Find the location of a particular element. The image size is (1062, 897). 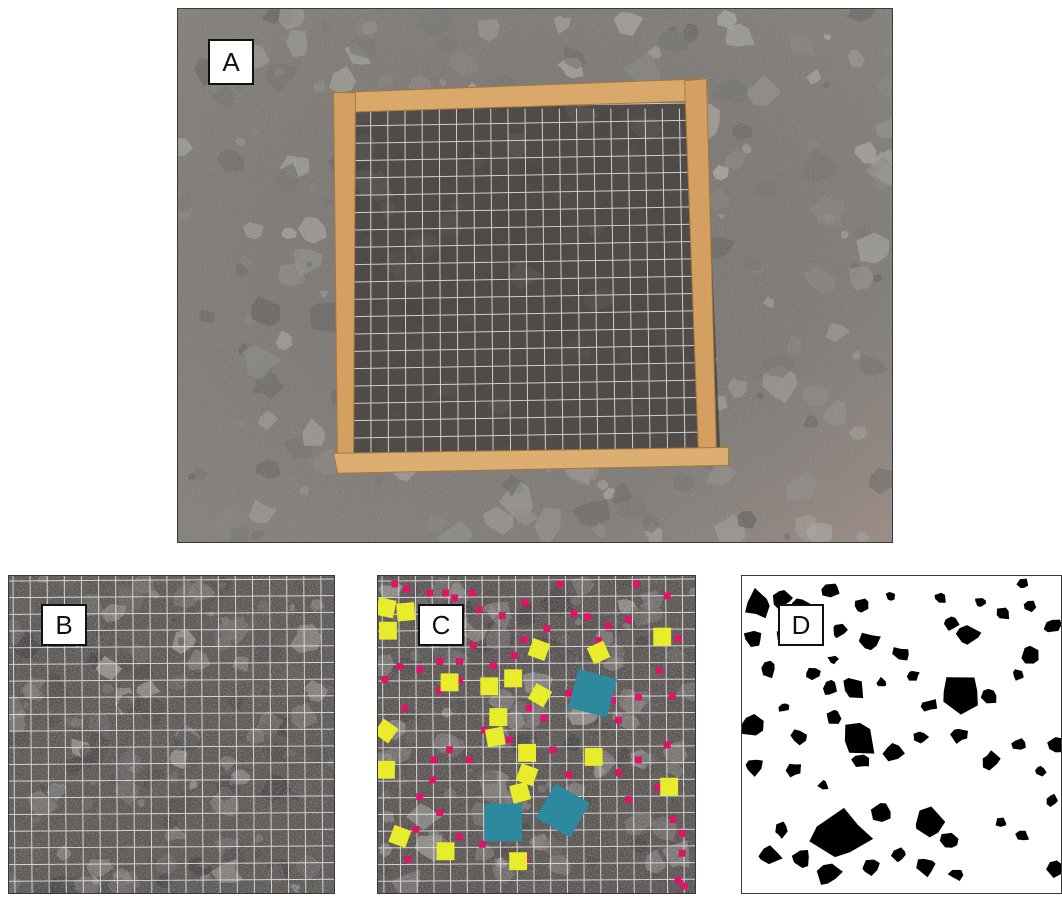

photo-panel-b: B is located at coordinates (171, 734).